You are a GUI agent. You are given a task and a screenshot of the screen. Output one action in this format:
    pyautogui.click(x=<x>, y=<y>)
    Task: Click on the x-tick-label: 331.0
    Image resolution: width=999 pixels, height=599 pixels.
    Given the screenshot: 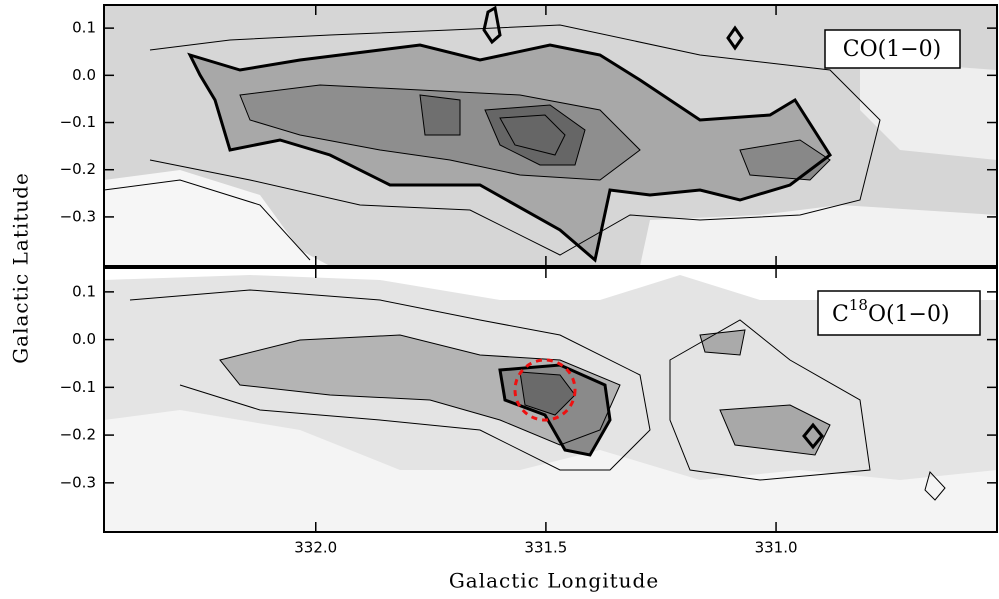 What is the action you would take?
    pyautogui.click(x=776, y=548)
    